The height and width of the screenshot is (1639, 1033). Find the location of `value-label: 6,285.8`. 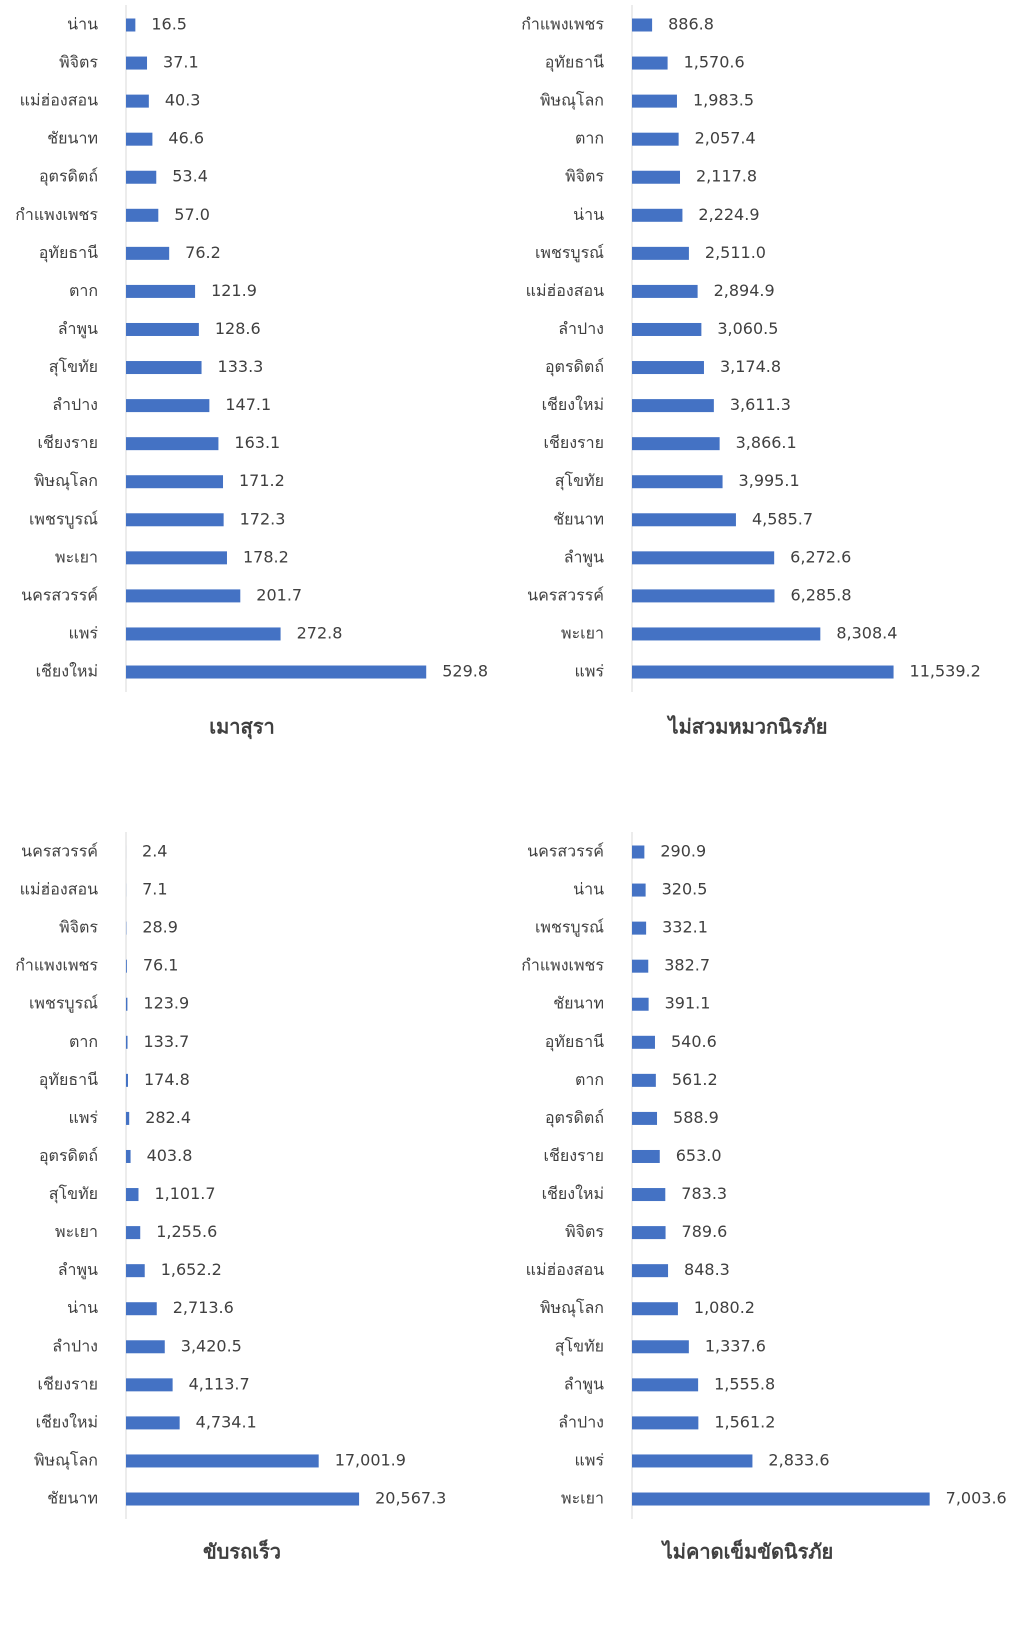

value-label: 6,285.8 is located at coordinates (820, 594).